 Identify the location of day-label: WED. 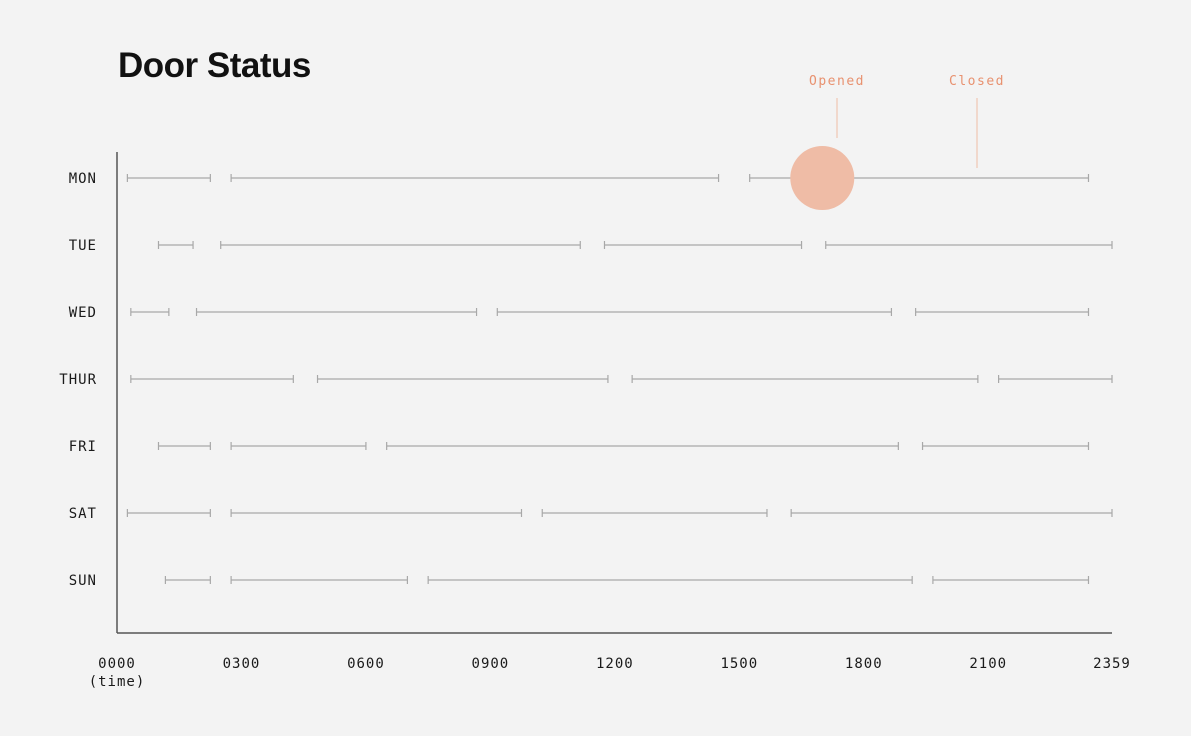
(83, 313).